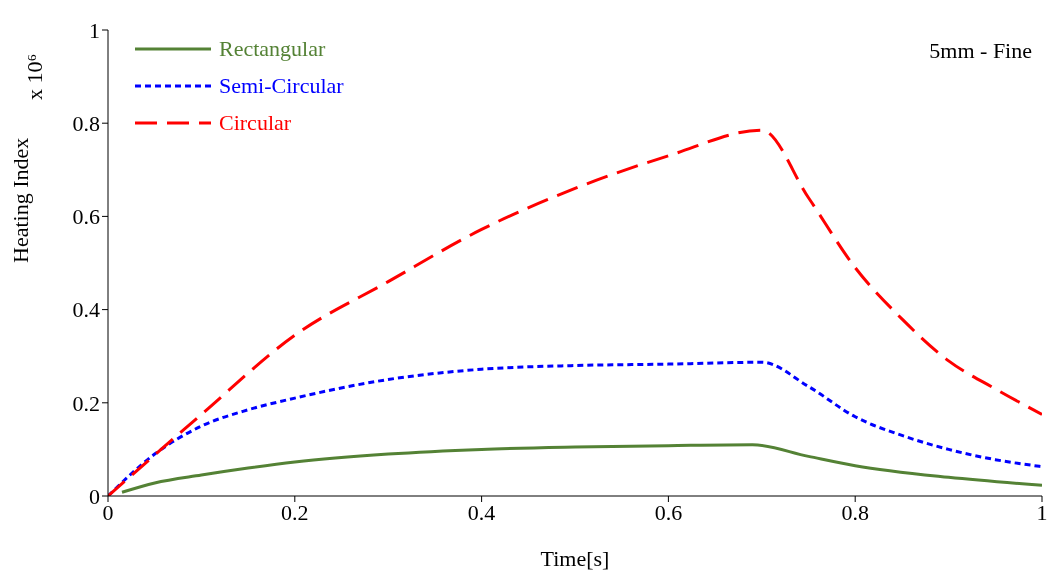  What do you see at coordinates (668, 512) in the screenshot?
I see `x-tick-label: 0.6` at bounding box center [668, 512].